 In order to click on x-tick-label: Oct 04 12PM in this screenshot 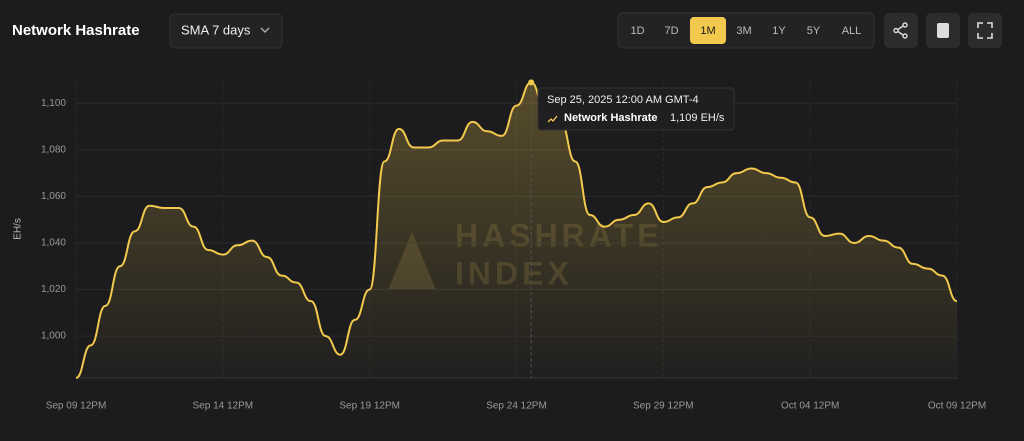, I will do `click(810, 406)`.